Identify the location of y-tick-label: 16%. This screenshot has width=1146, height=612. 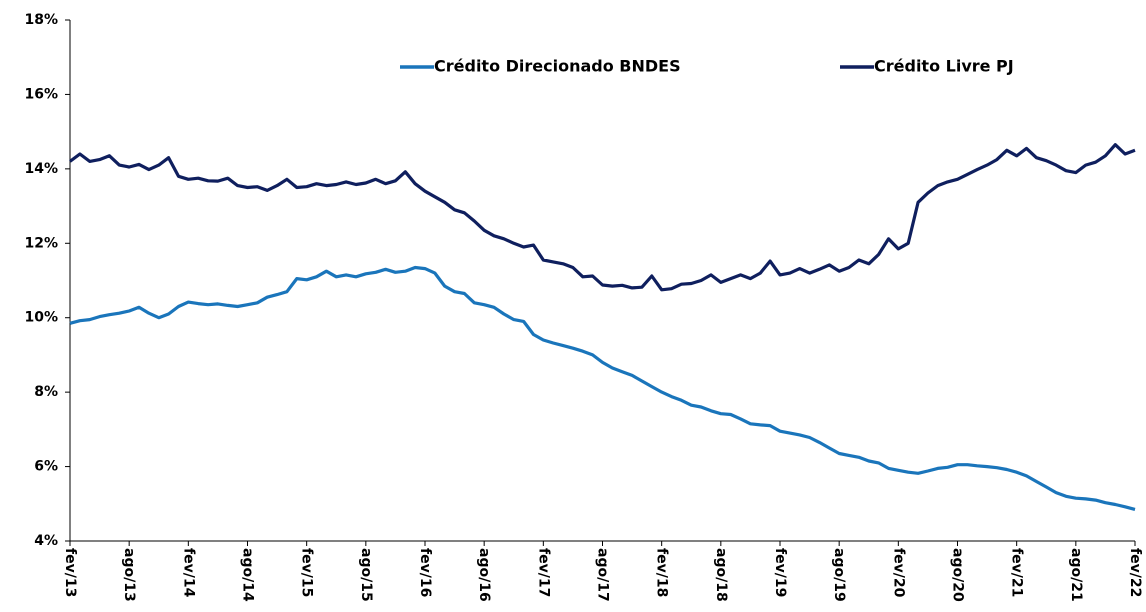
(41, 94).